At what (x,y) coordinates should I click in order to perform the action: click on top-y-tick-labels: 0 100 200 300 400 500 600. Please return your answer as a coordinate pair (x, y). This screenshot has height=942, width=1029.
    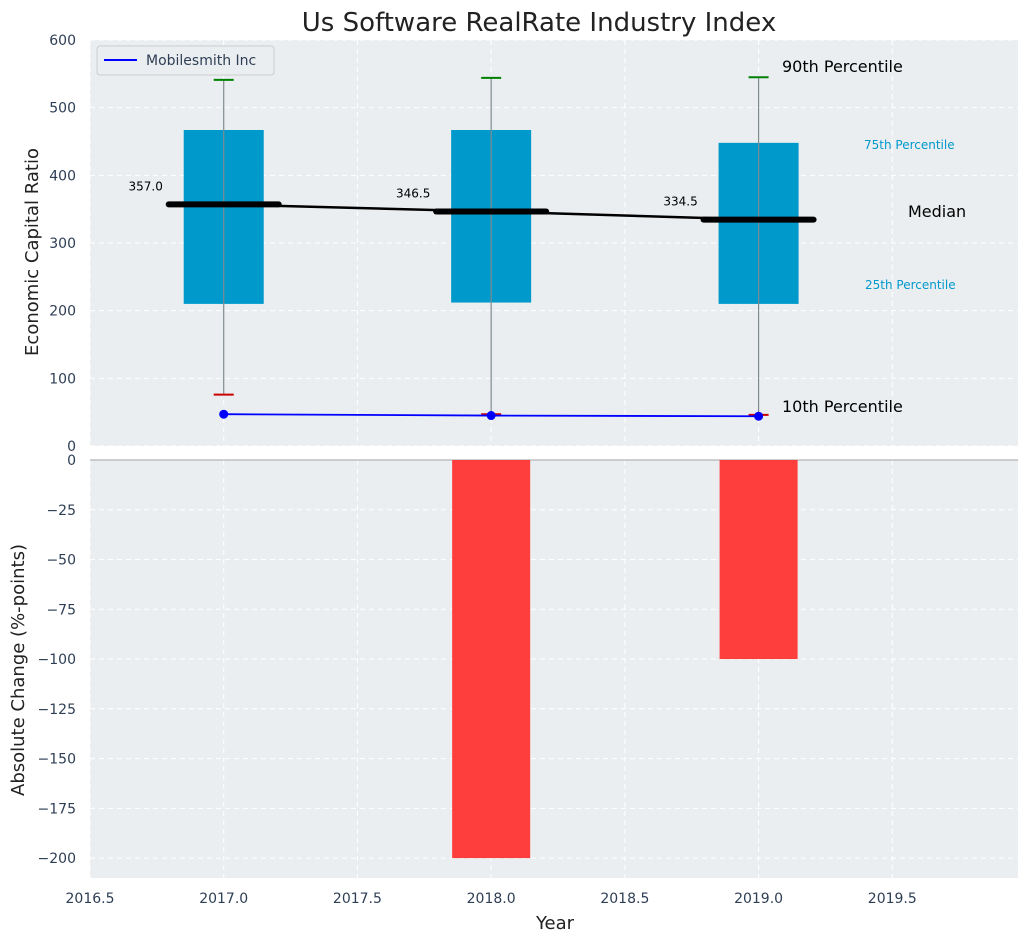
    Looking at the image, I should click on (62, 244).